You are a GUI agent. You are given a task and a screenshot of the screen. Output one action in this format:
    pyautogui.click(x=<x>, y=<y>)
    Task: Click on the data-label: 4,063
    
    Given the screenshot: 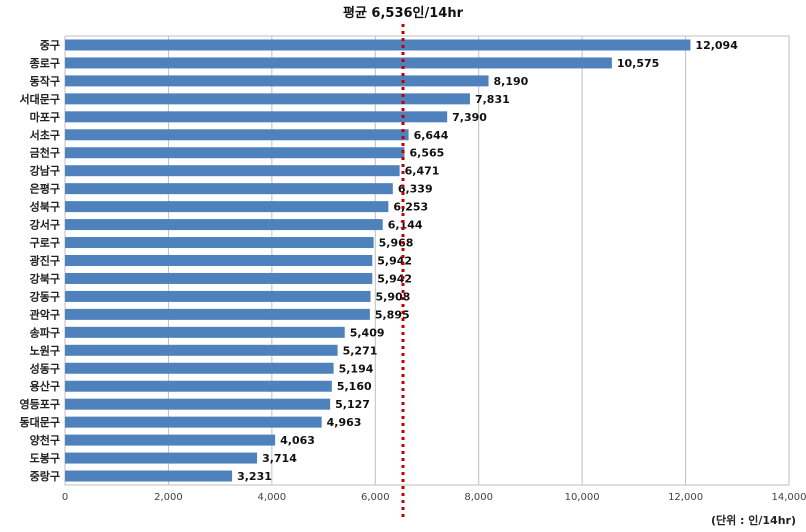 What is the action you would take?
    pyautogui.click(x=297, y=440)
    